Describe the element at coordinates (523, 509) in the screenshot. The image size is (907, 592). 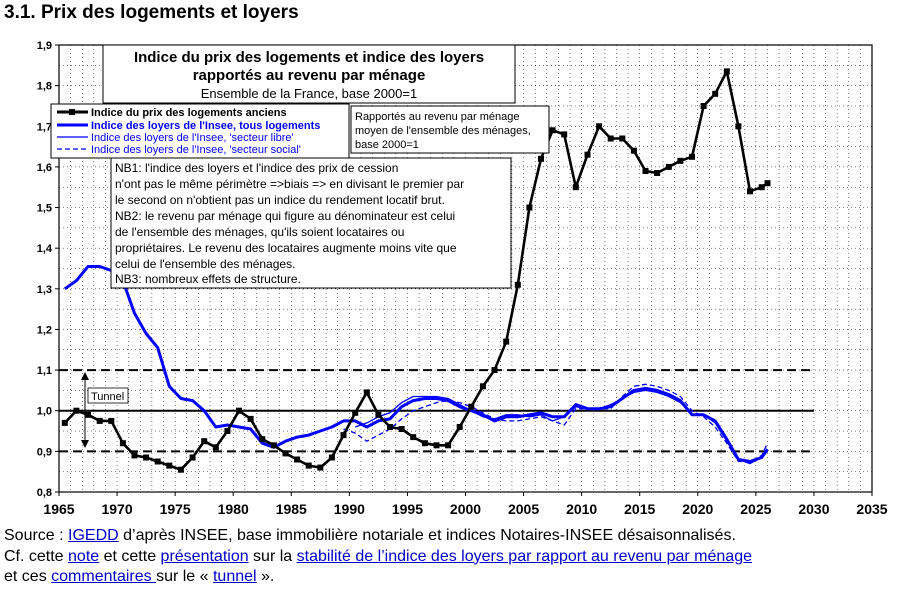
I see `x-tick-label: 2005` at that location.